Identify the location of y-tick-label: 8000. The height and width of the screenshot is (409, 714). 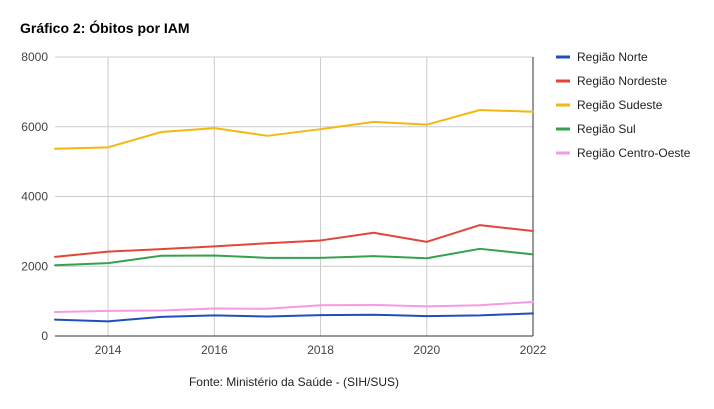
(34, 57).